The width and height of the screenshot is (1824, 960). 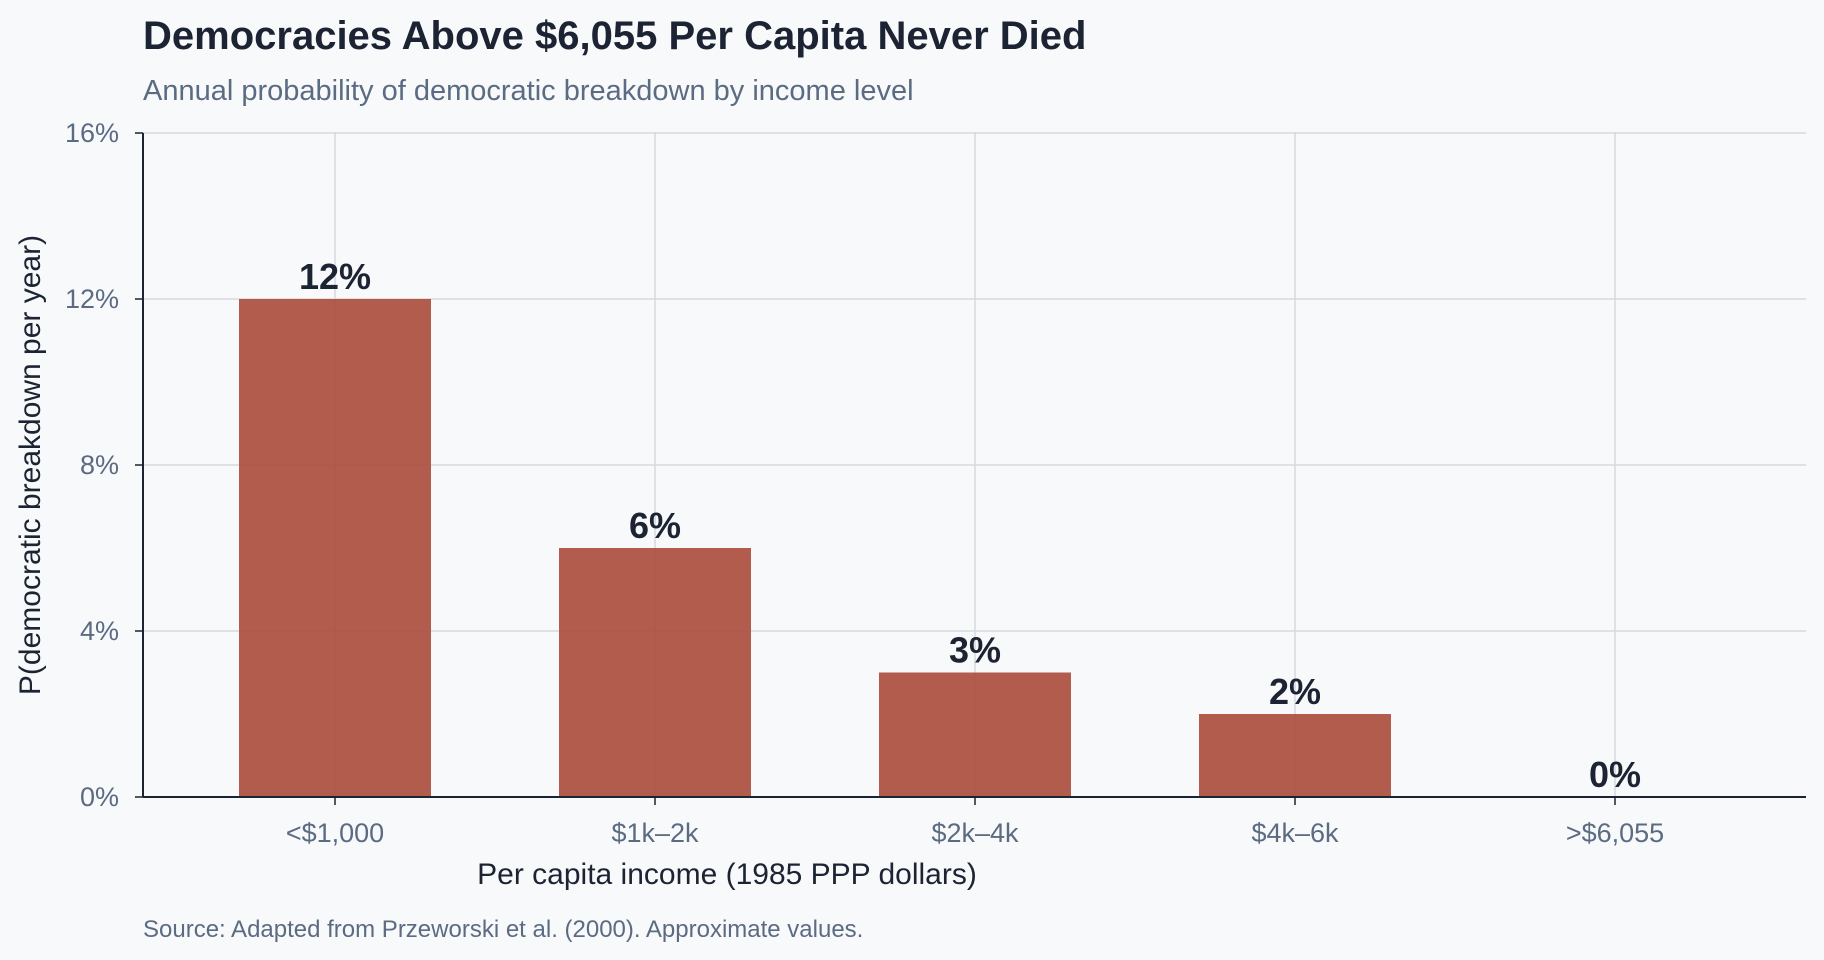 I want to click on y-tick-label: 4%, so click(x=99, y=631).